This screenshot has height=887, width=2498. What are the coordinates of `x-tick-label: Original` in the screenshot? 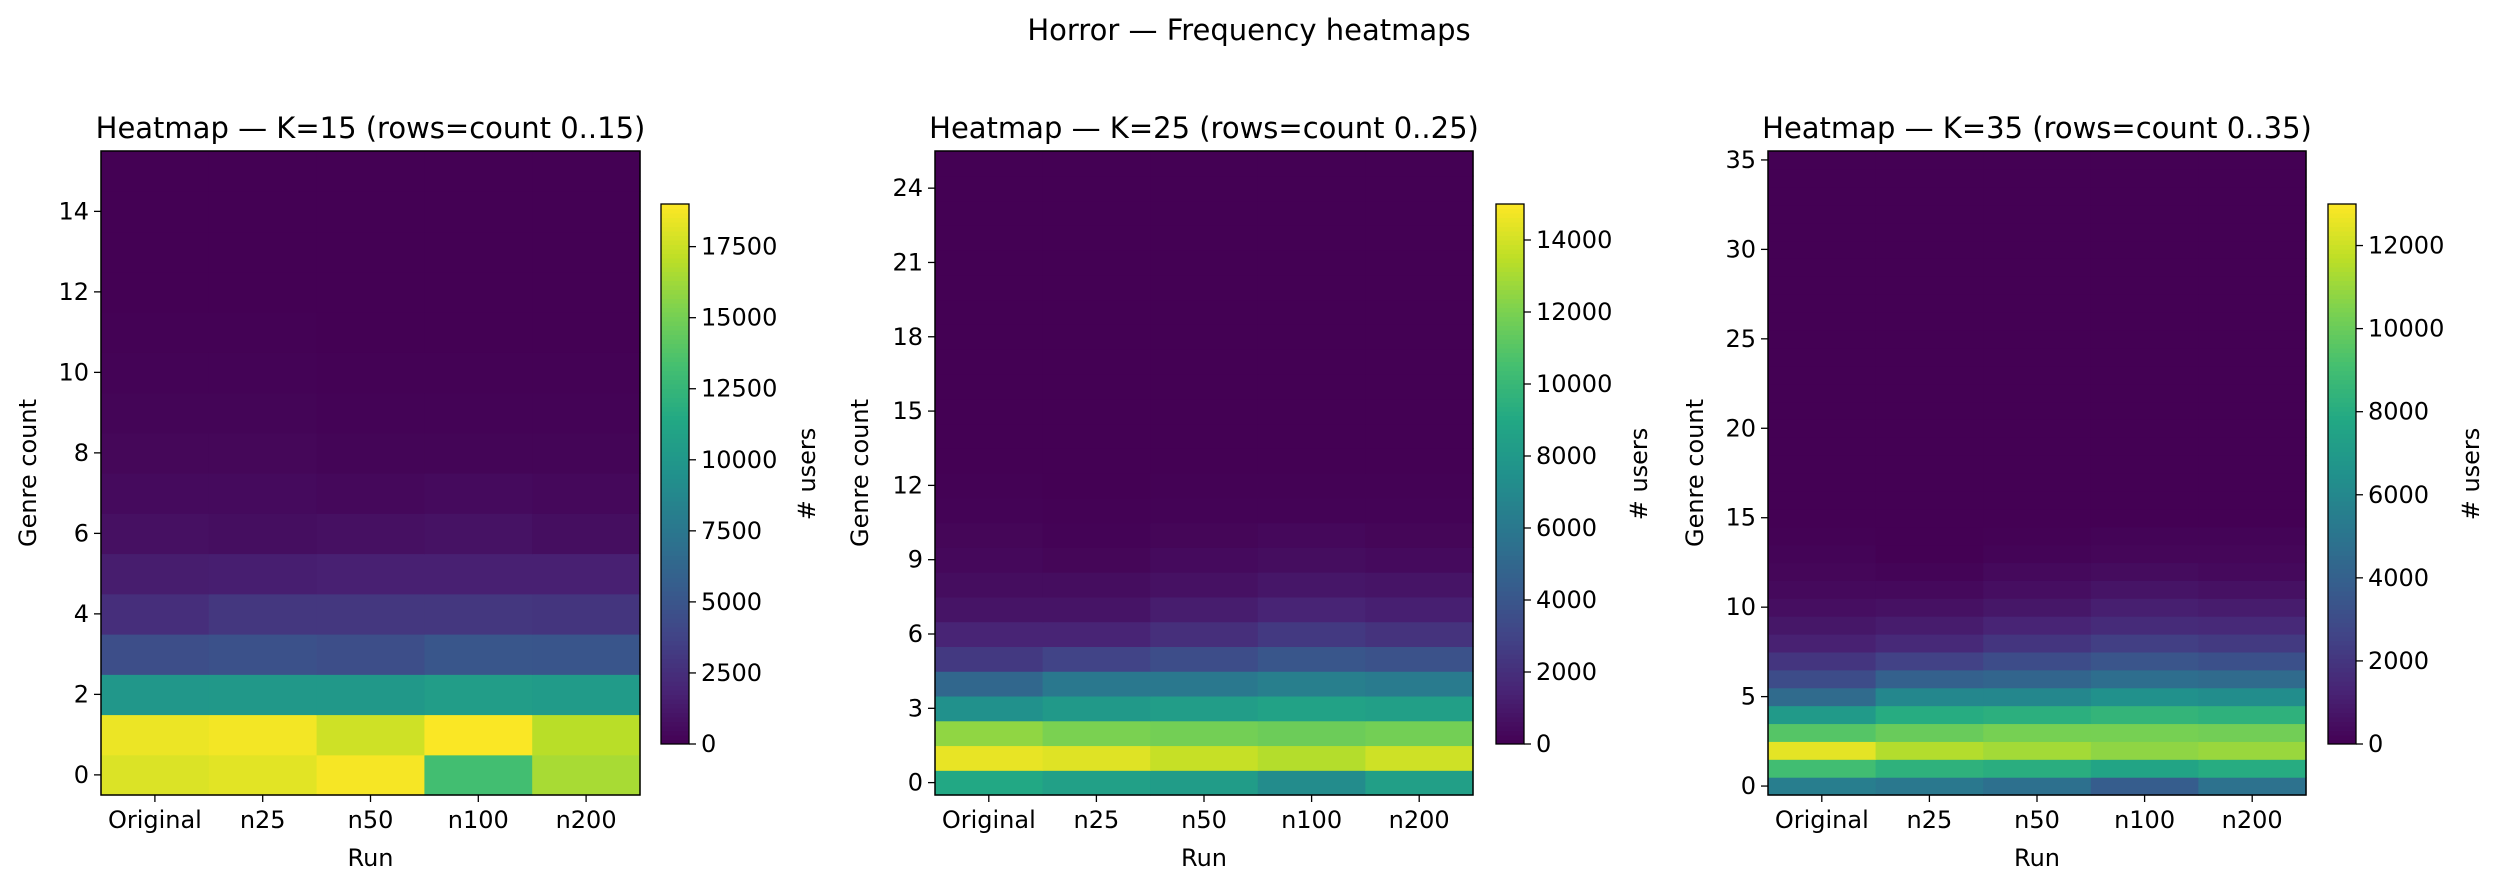 It's located at (155, 820).